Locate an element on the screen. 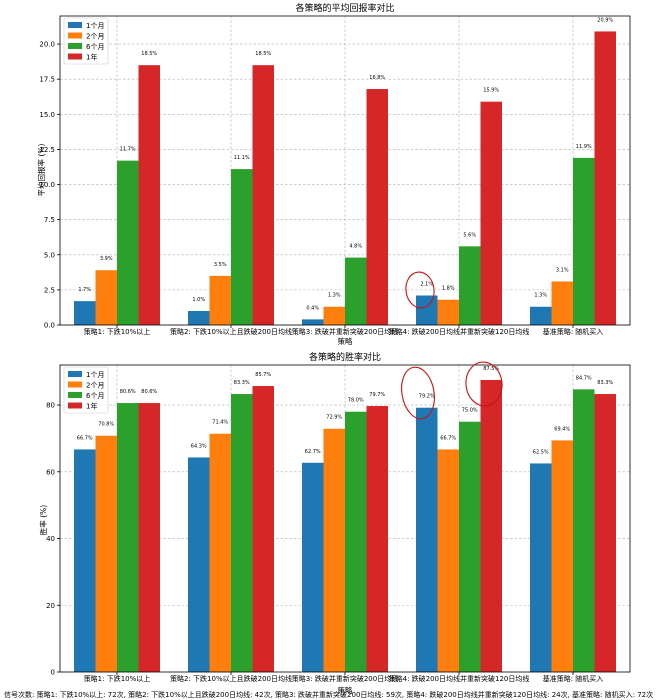 This screenshot has width=660, height=700. data-label: 11.1% is located at coordinates (242, 158).